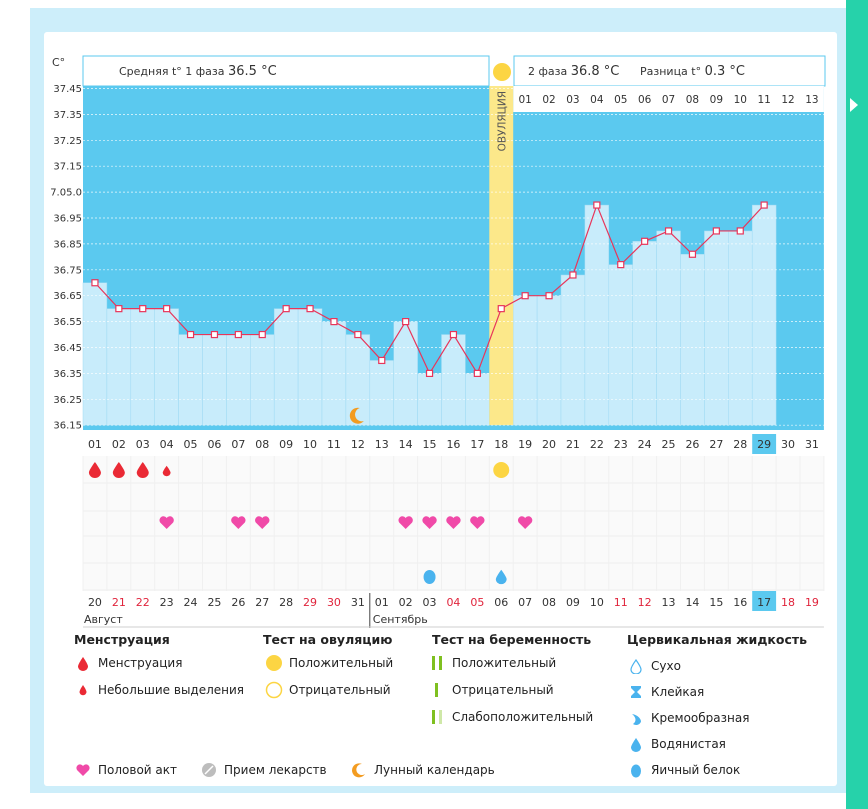 Image resolution: width=868 pixels, height=809 pixels. I want to click on phase2-day-label: 01, so click(524, 100).